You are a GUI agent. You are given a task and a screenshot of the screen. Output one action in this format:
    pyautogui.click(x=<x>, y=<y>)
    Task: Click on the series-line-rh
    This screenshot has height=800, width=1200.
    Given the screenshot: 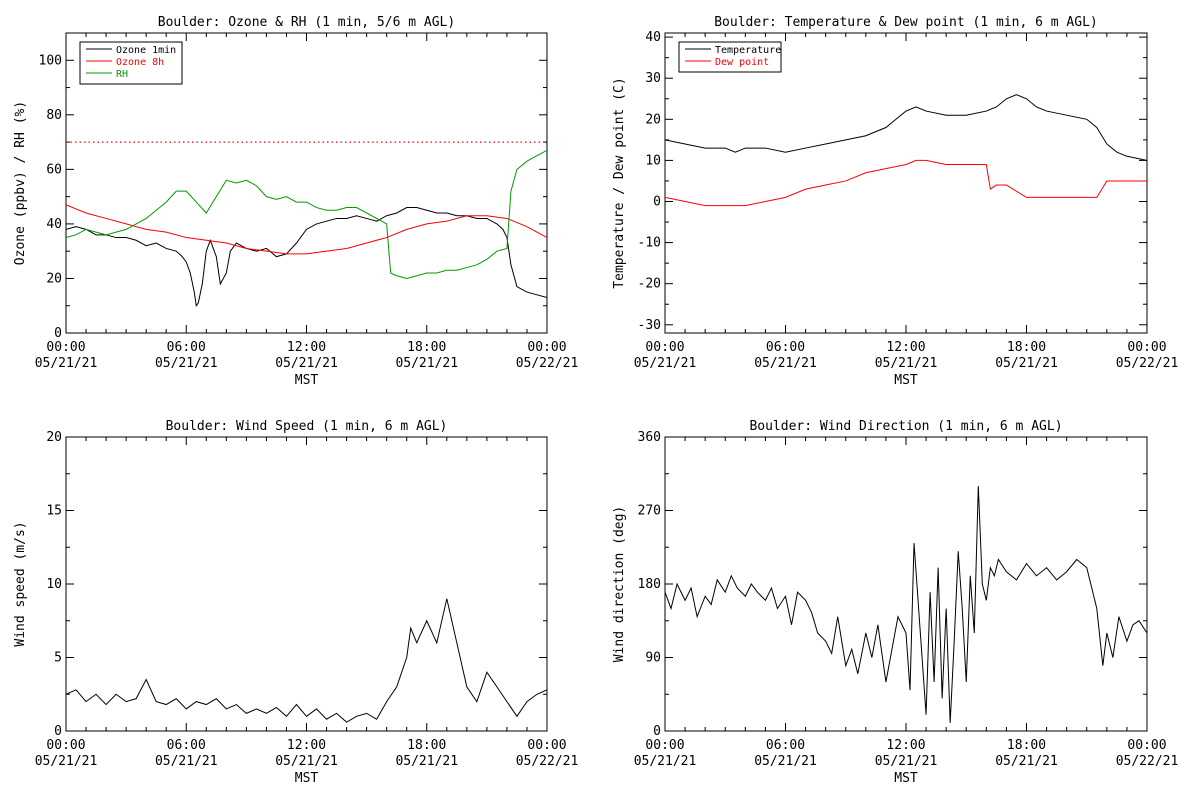 What is the action you would take?
    pyautogui.click(x=306, y=214)
    